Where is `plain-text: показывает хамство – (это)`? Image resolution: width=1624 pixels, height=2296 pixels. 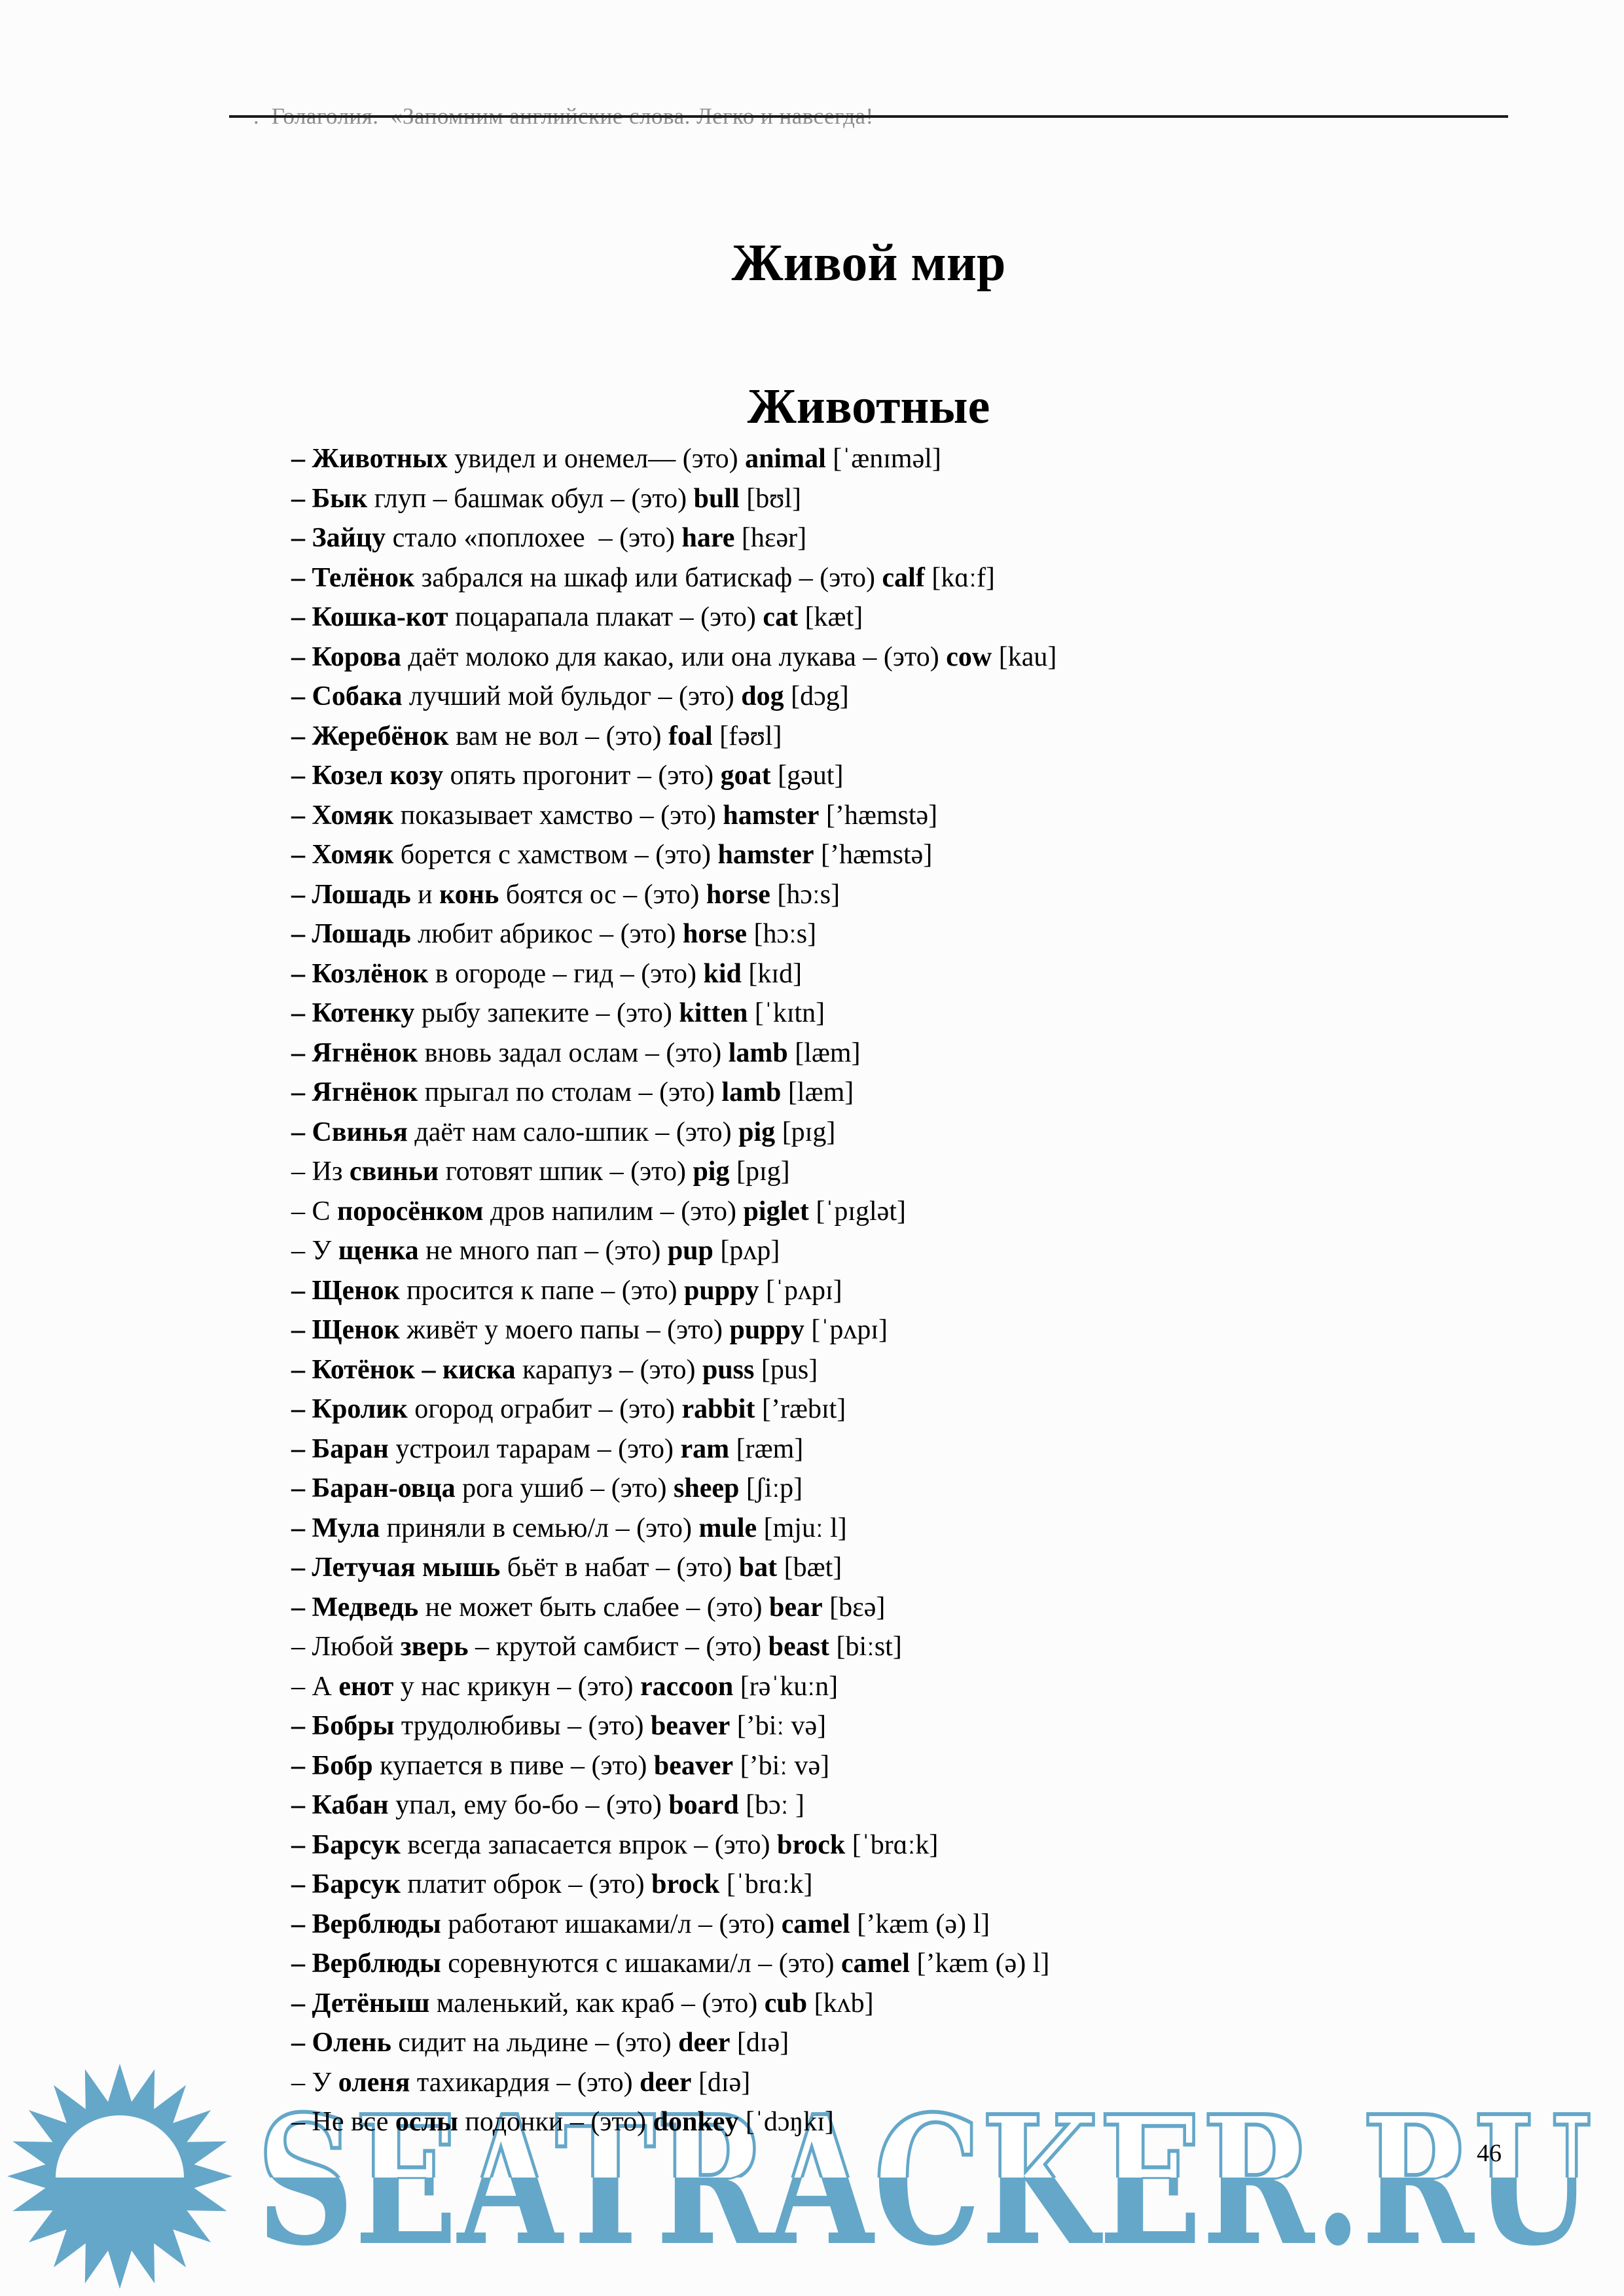
plain-text: показывает хамство – (это) is located at coordinates (558, 815).